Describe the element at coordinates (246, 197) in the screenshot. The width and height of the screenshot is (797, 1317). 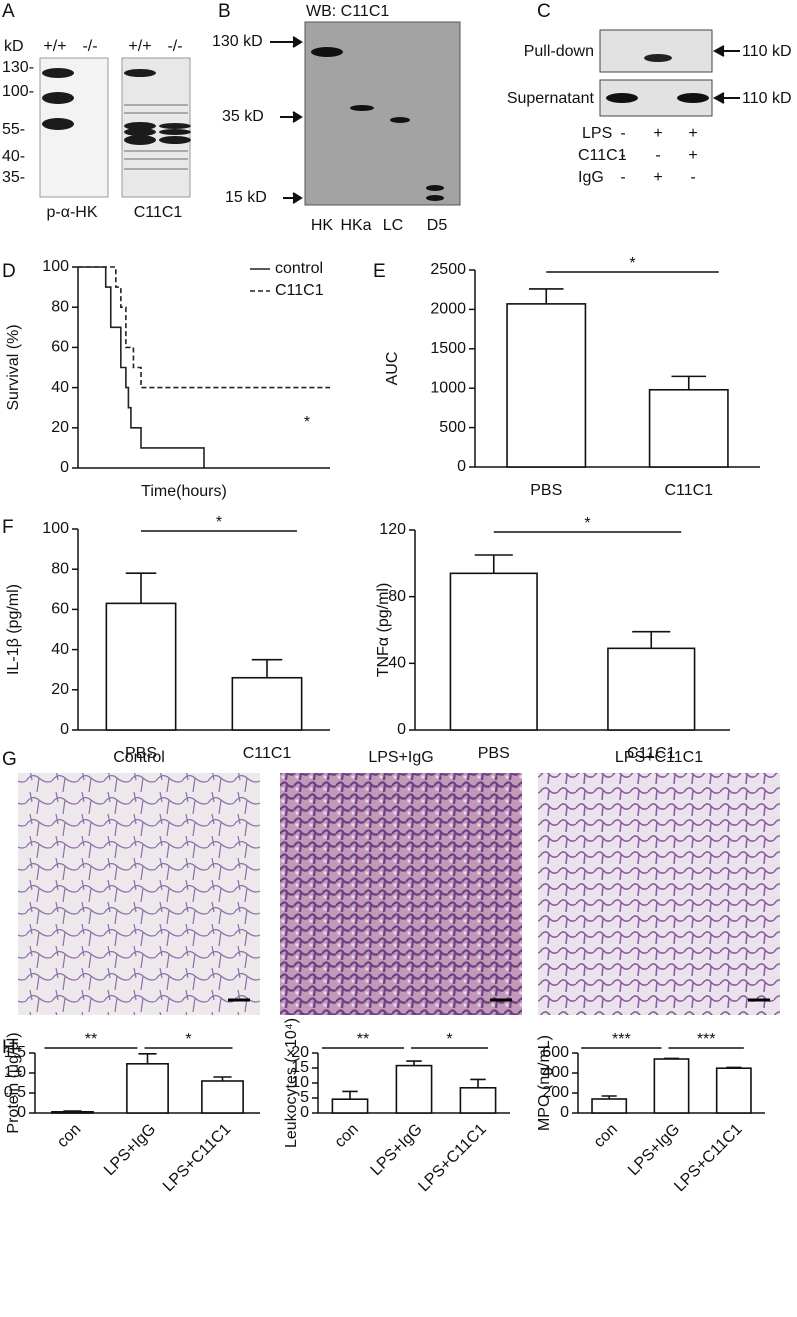
I see `marker-label: 15 kD` at that location.